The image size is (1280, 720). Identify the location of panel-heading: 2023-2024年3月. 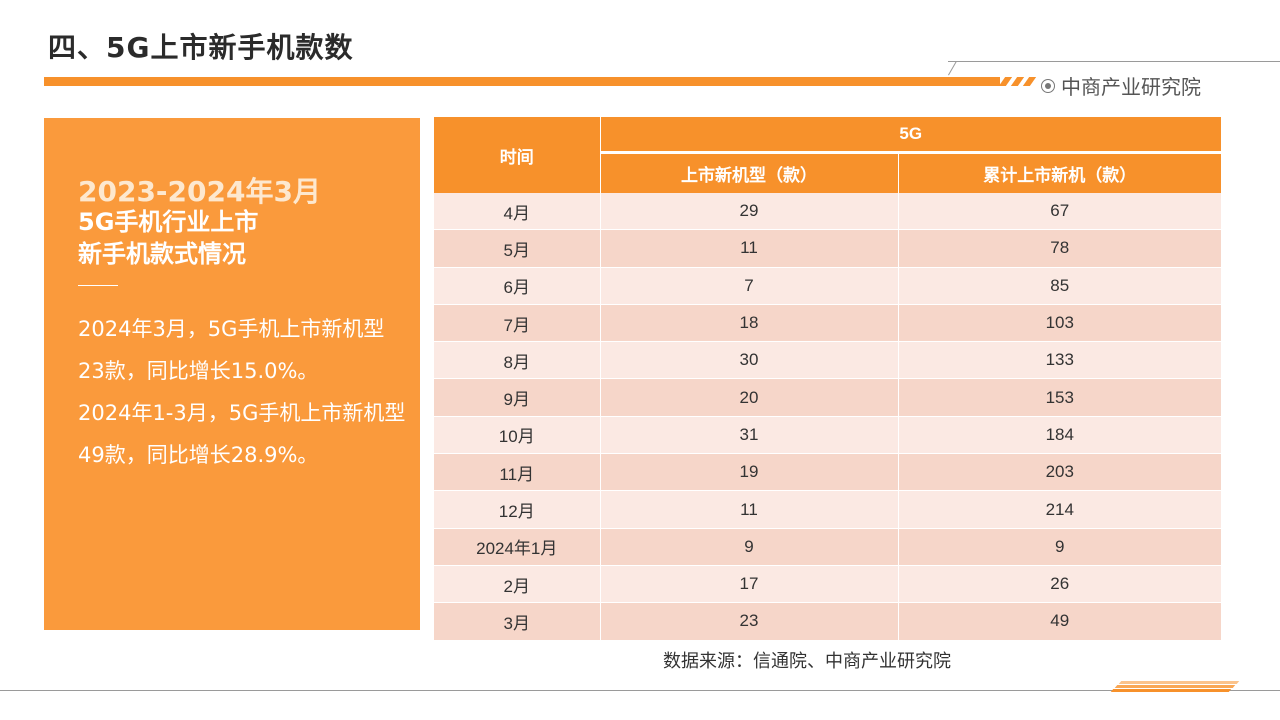
(199, 191).